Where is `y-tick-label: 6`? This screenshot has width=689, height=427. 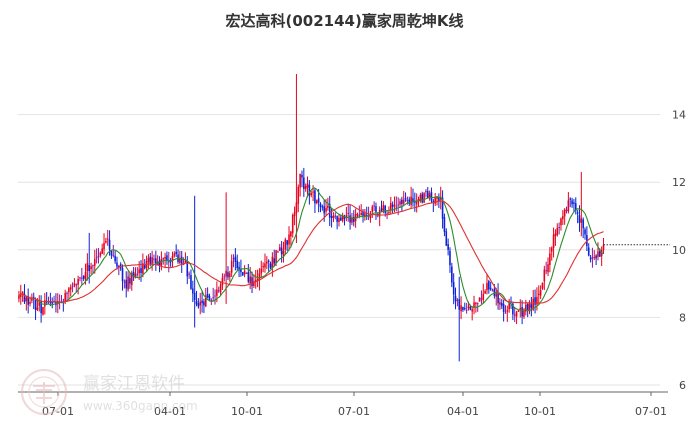
y-tick-label: 6 is located at coordinates (682, 385).